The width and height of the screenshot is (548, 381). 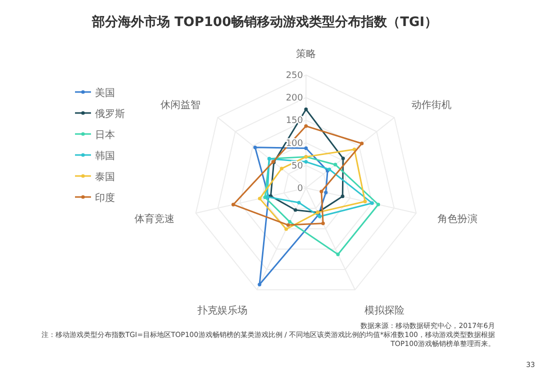 What do you see at coordinates (105, 93) in the screenshot?
I see `legend-label: 美国` at bounding box center [105, 93].